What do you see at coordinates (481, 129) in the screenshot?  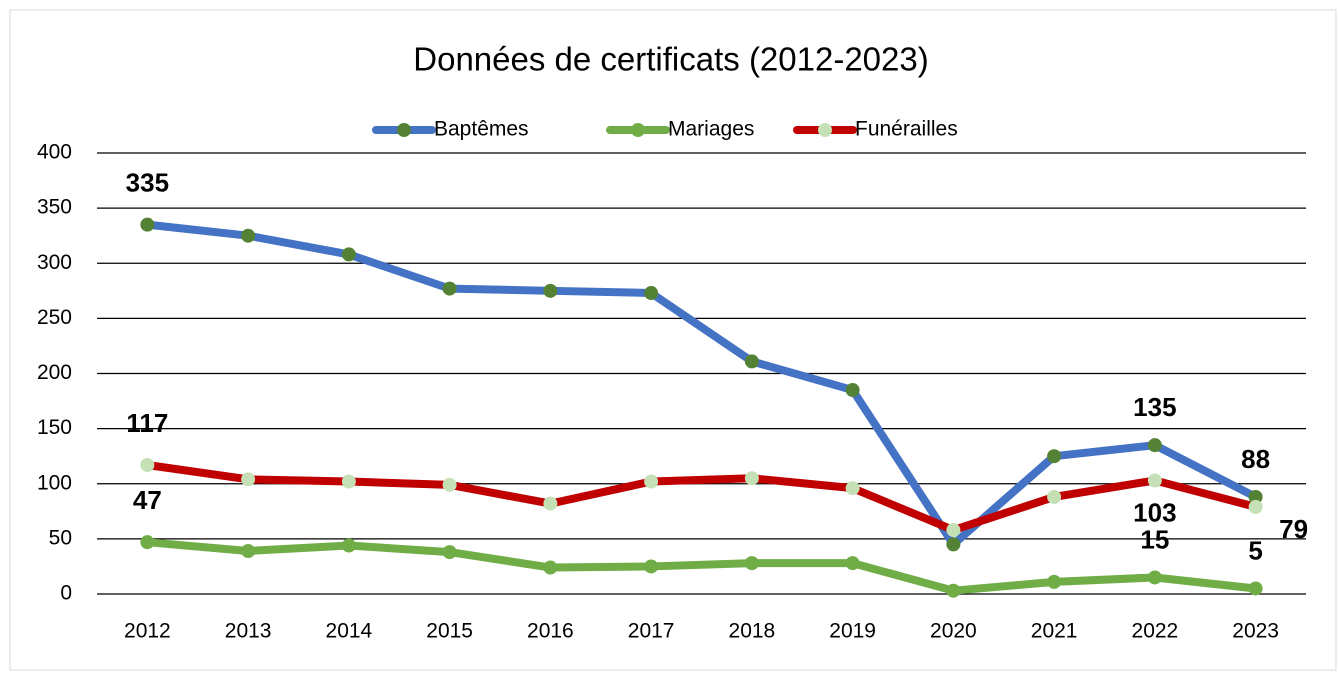 I see `legend-label: Baptêmes` at bounding box center [481, 129].